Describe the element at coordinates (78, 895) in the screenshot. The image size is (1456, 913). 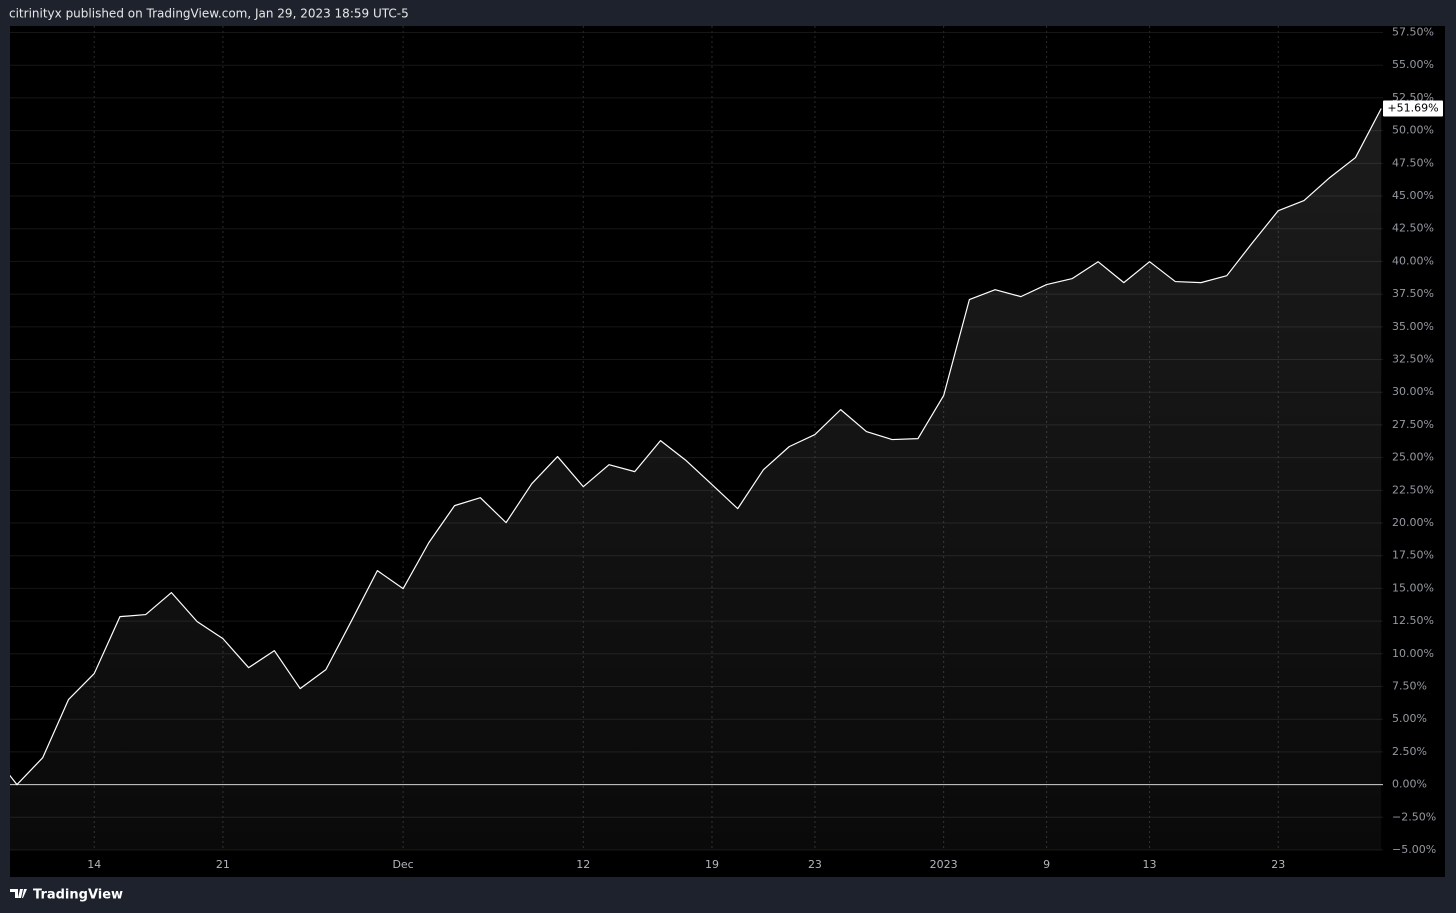
I see `footer-brand: TradingView` at that location.